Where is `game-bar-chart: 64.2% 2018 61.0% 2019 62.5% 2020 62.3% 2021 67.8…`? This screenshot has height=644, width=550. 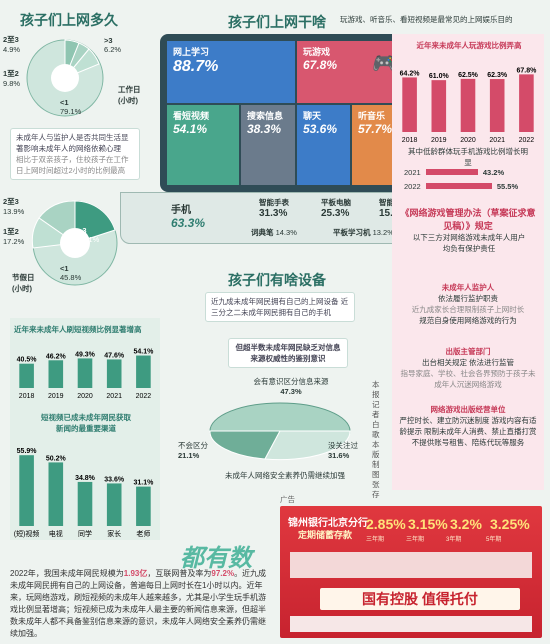 game-bar-chart: 64.2% 2018 61.0% 2019 62.5% 2020 62.3% 2021 67.8… is located at coordinates (468, 105).